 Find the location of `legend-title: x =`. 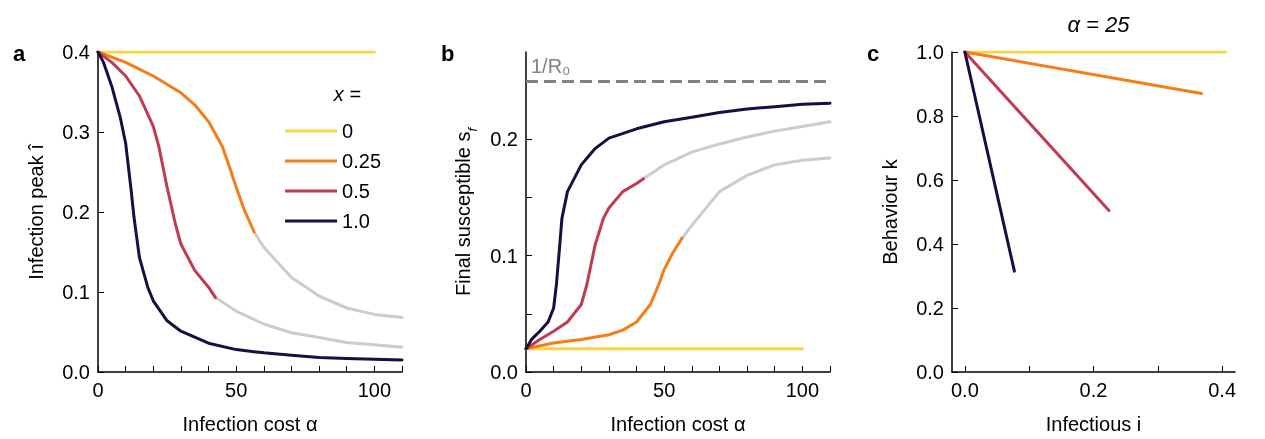

legend-title: x = is located at coordinates (347, 94).